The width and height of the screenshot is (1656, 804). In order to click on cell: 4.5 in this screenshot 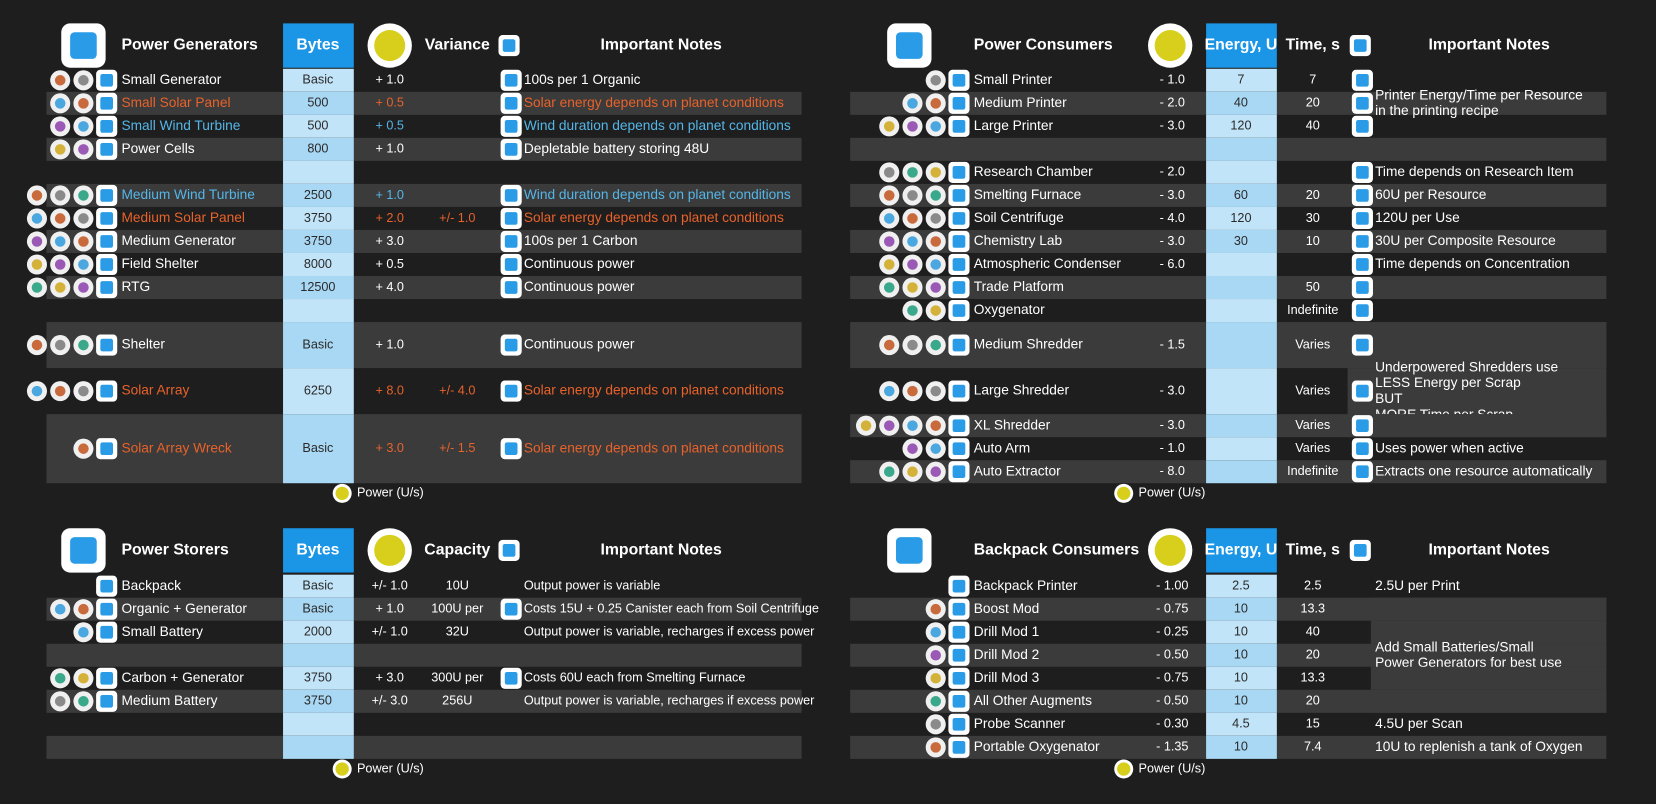, I will do `click(1241, 724)`.